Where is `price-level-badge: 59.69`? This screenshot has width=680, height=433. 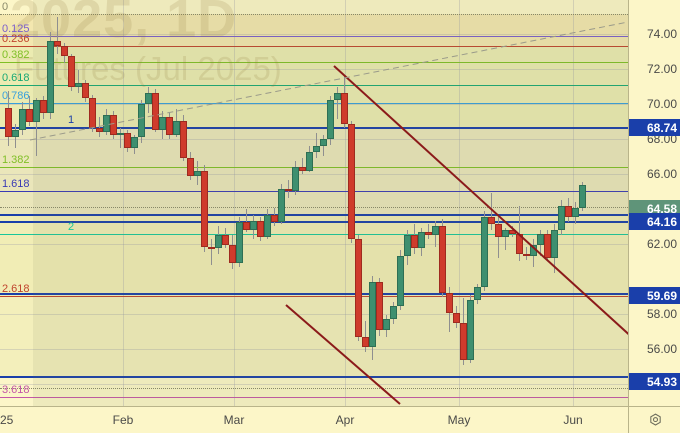
price-level-badge: 59.69 is located at coordinates (654, 295).